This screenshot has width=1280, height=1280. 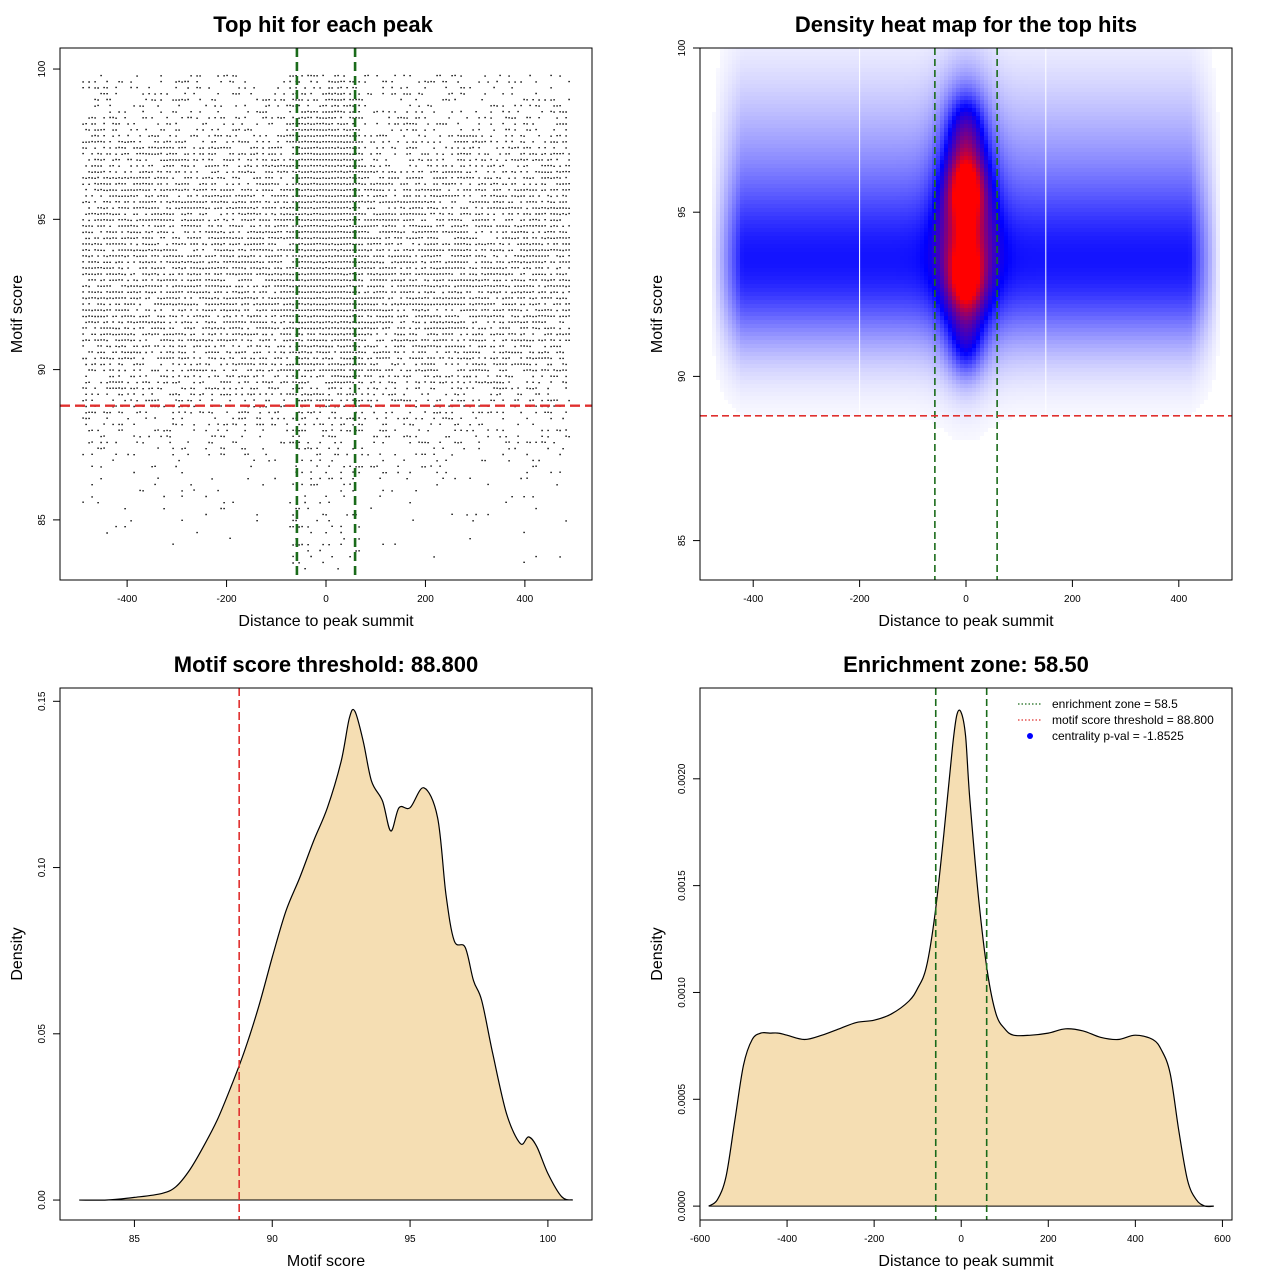 What do you see at coordinates (682, 778) in the screenshot?
I see `y-tick-label: 0.0020` at bounding box center [682, 778].